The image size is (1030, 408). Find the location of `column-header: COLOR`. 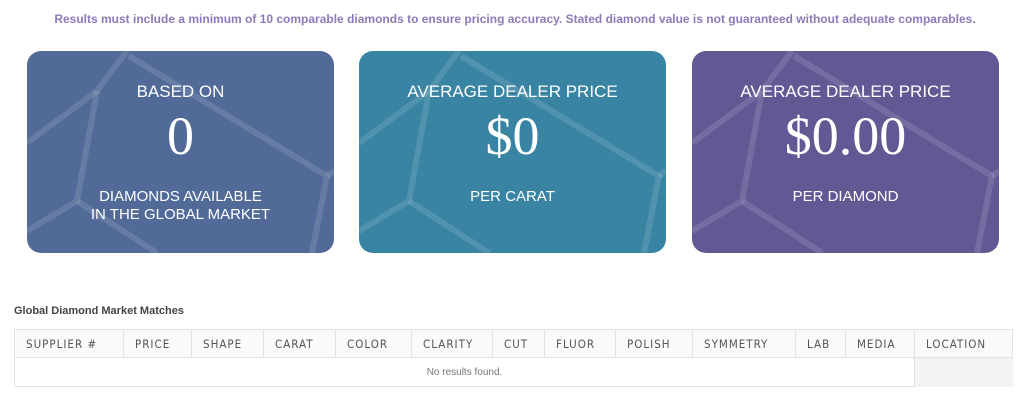

column-header: COLOR is located at coordinates (373, 343).